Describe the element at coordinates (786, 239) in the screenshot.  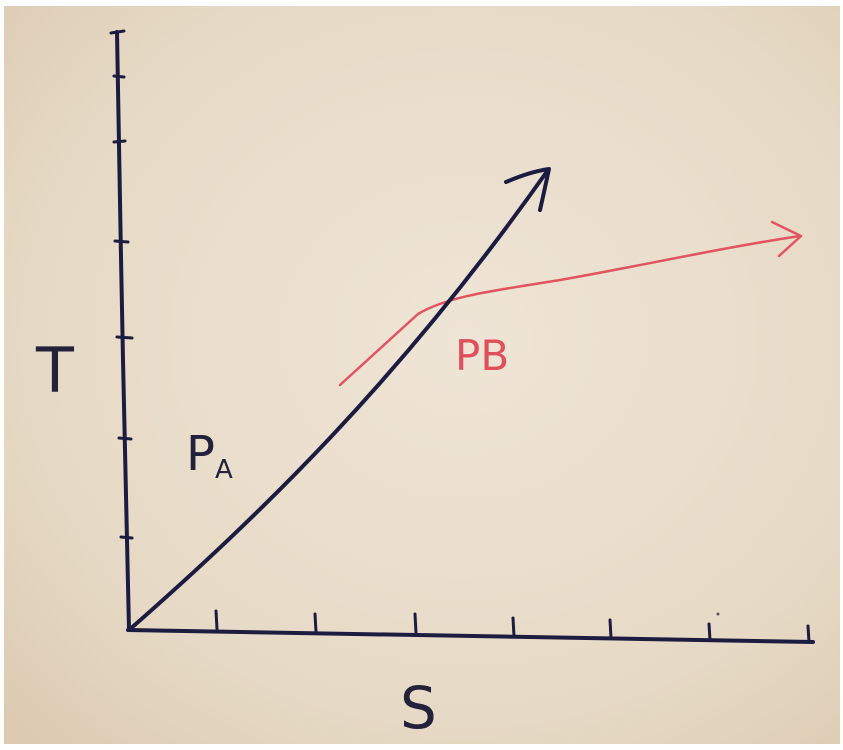
I see `pb-arrowhead` at that location.